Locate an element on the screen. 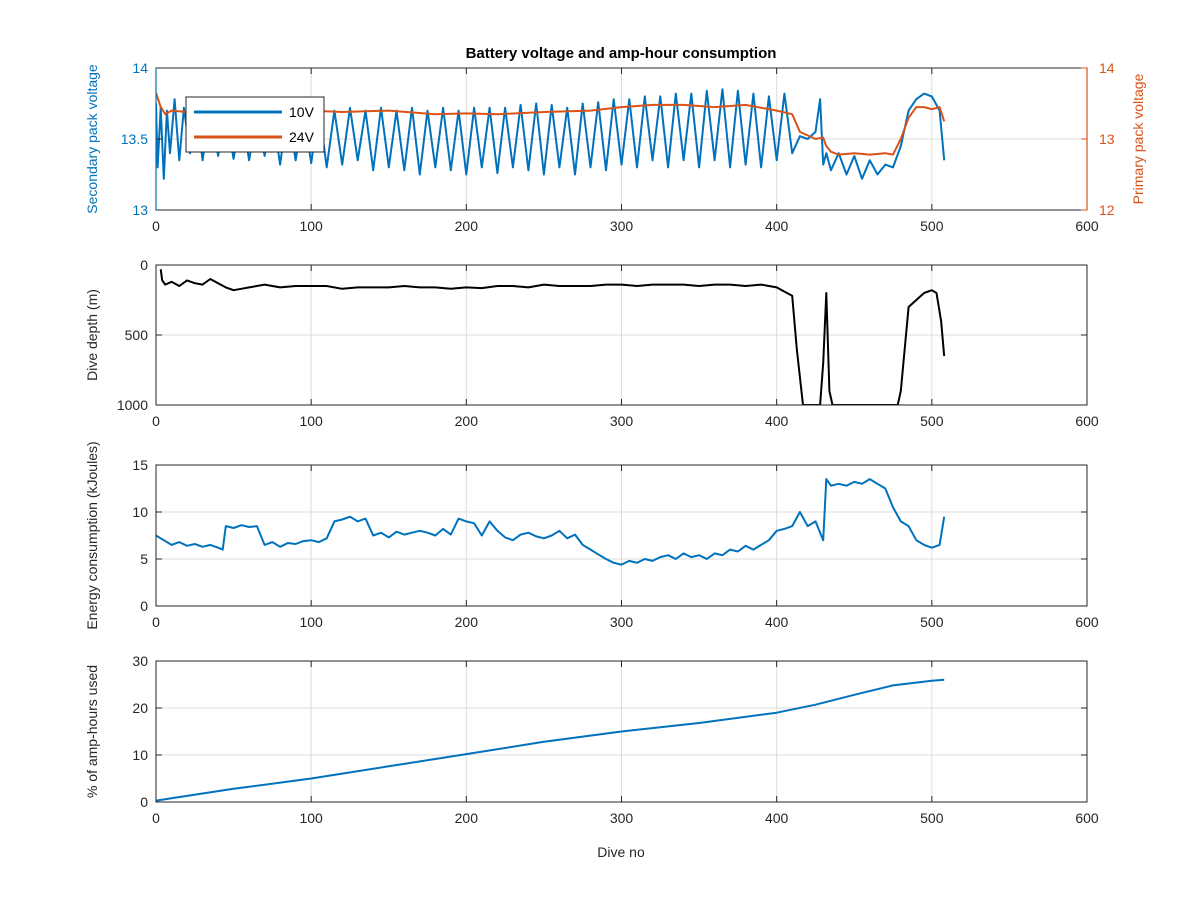 Image resolution: width=1200 pixels, height=900 pixels. y-tick-label: 500 is located at coordinates (137, 335).